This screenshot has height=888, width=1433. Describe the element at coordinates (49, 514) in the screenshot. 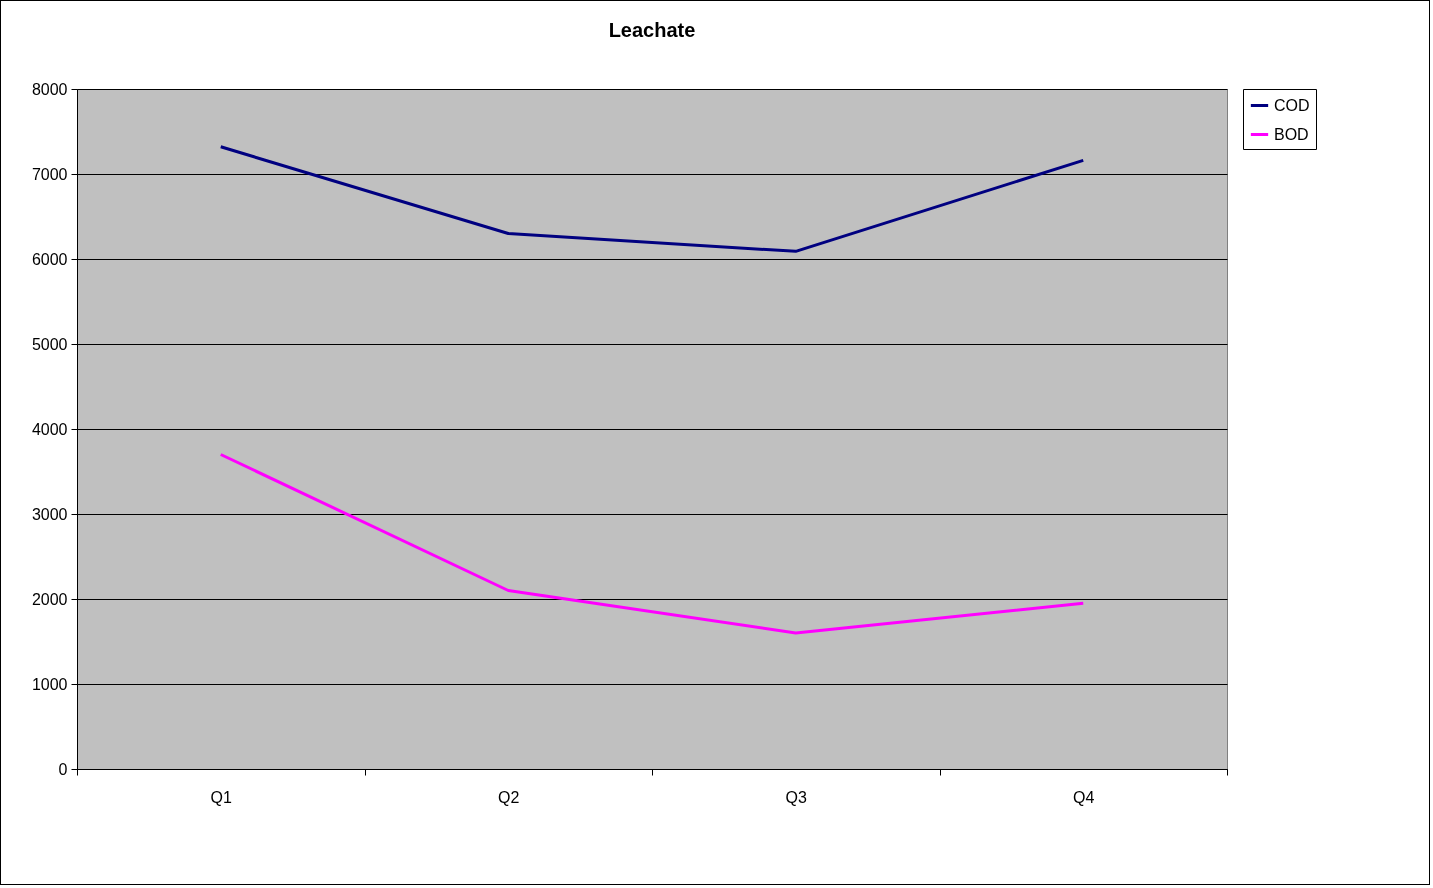

I see `y-tick-label: 3000` at that location.